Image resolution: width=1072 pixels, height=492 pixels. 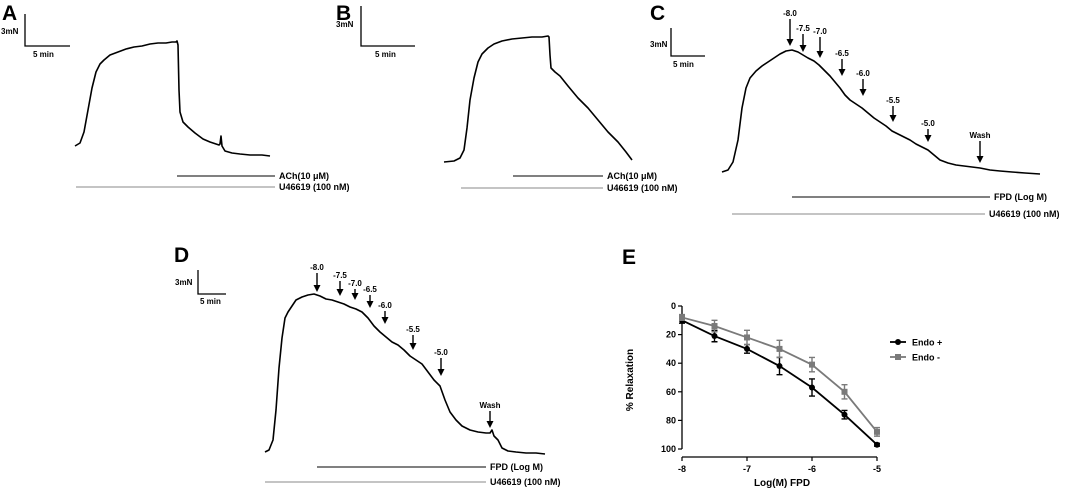 What do you see at coordinates (172, 98) in the screenshot?
I see `panel-a-trace` at bounding box center [172, 98].